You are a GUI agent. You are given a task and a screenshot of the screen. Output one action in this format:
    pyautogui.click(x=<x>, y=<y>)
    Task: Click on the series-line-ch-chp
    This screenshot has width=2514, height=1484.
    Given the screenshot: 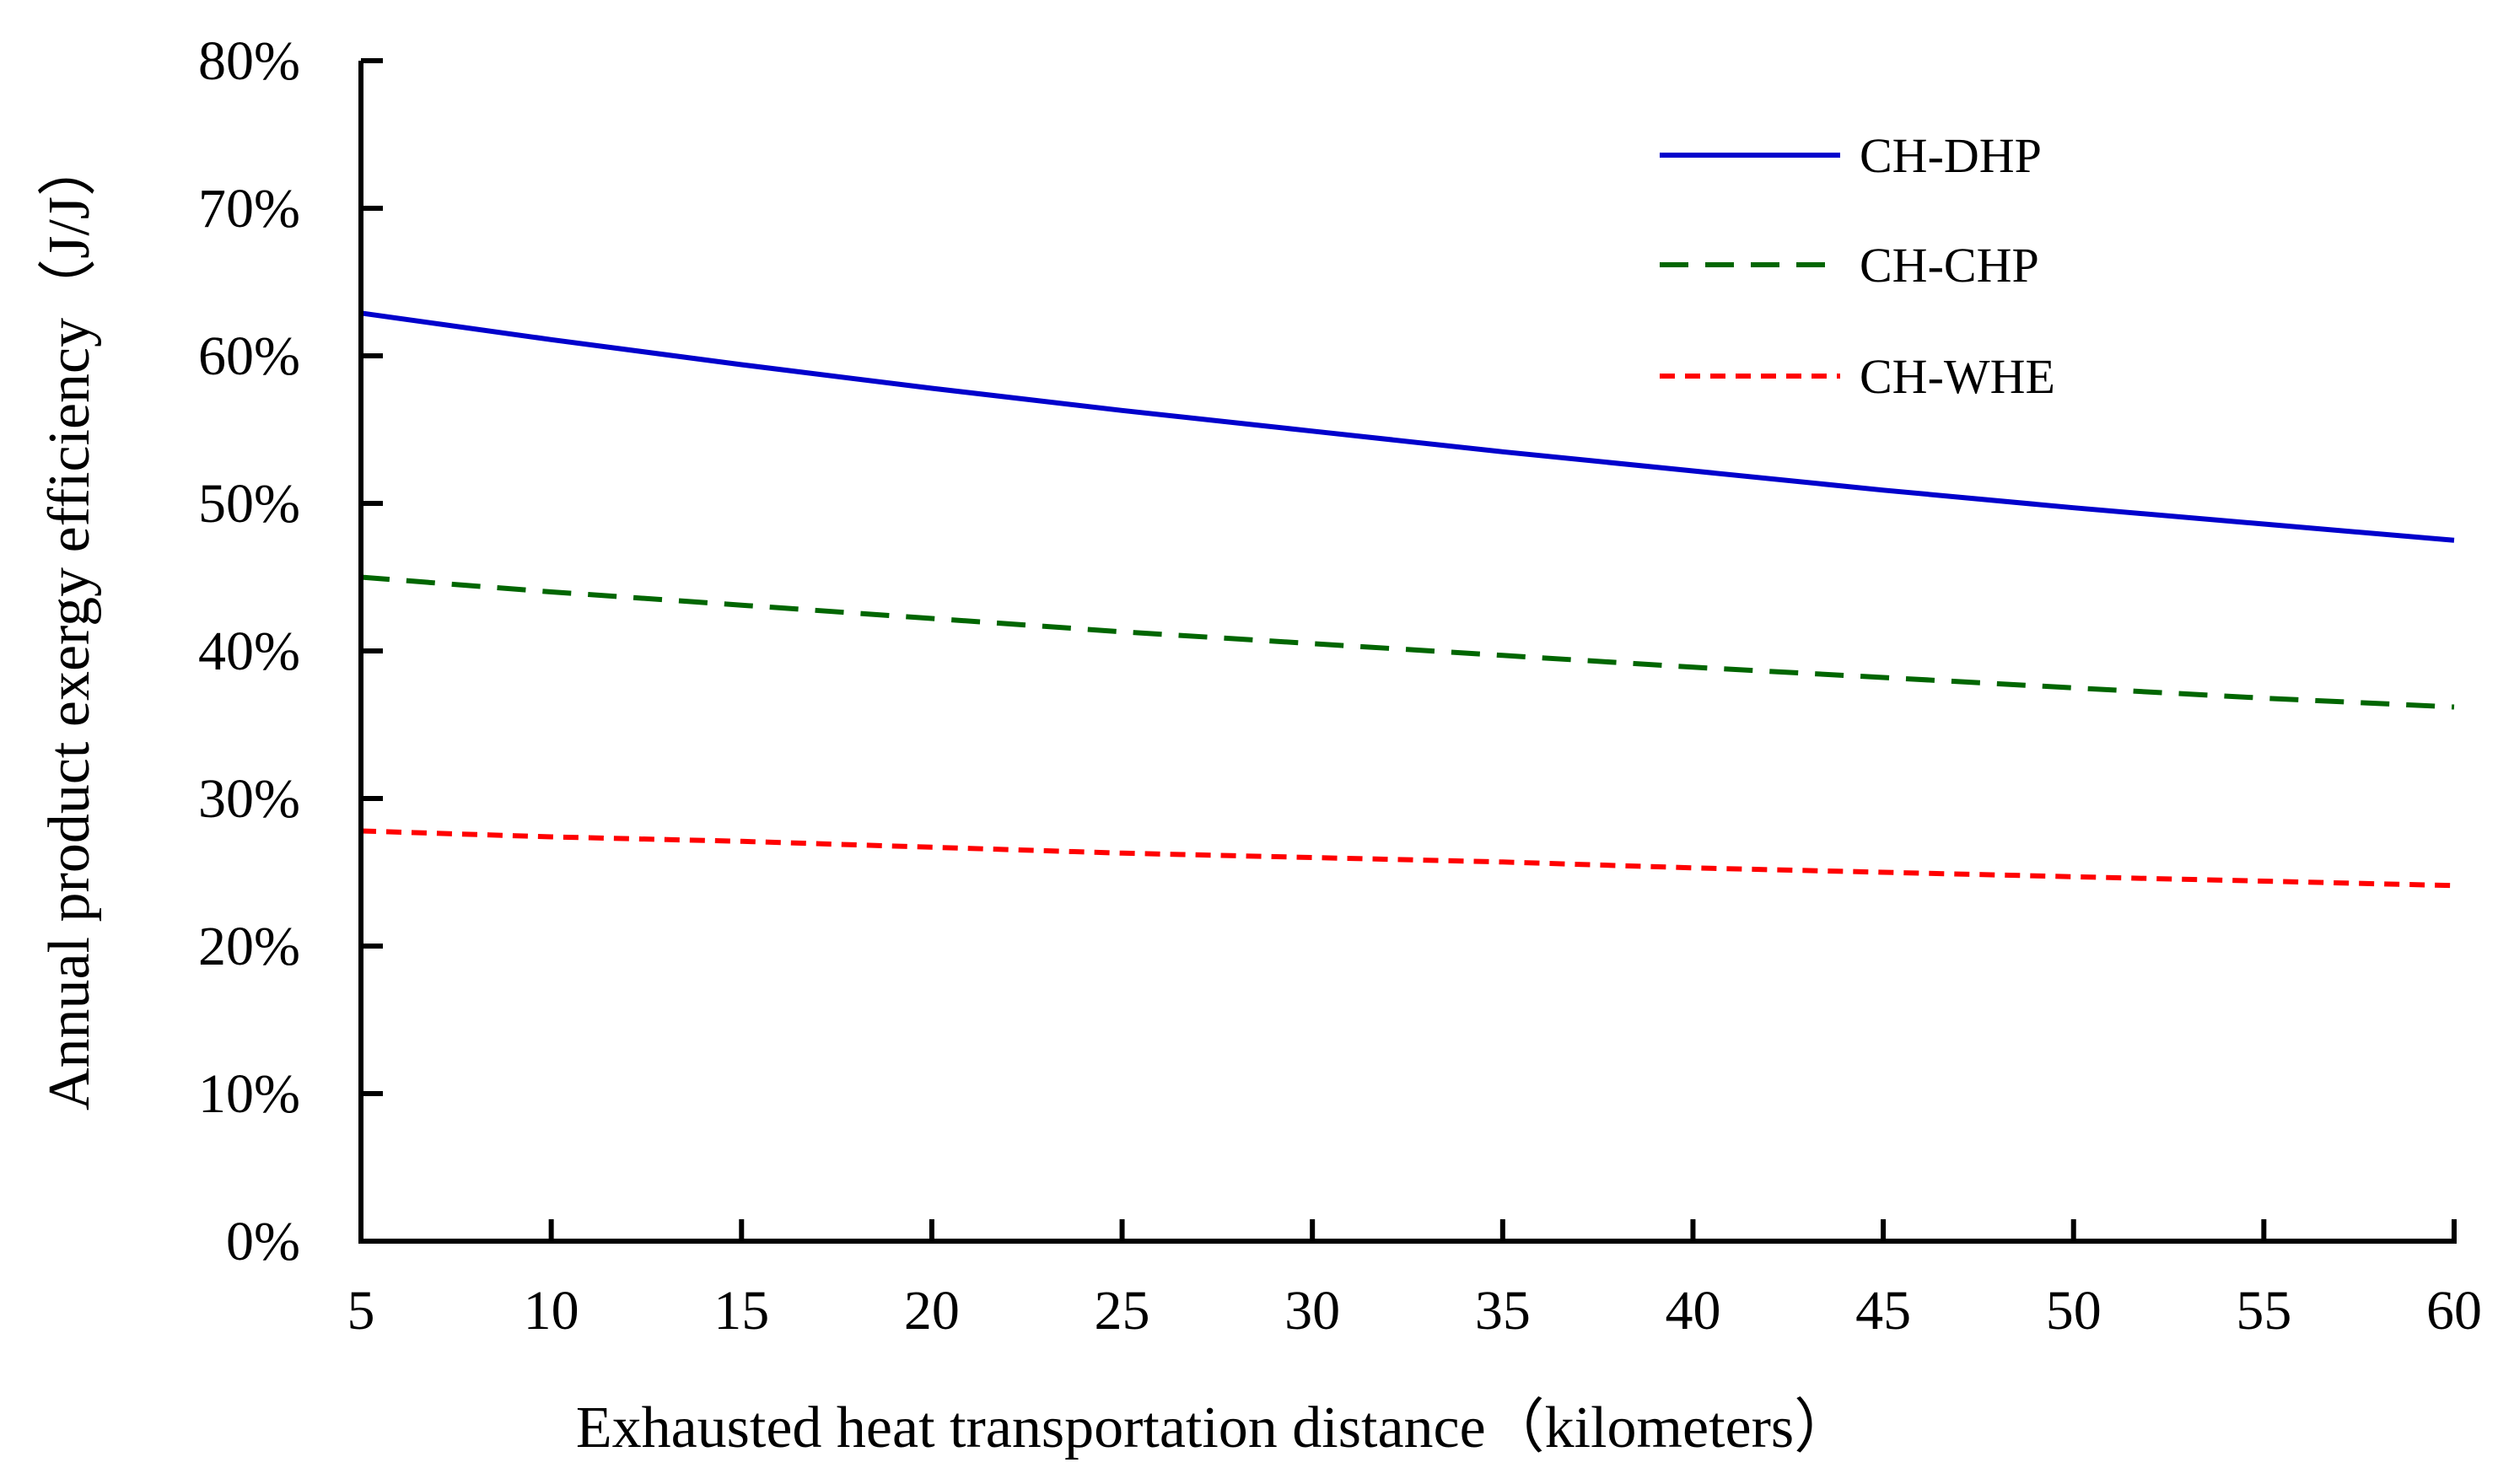 What is the action you would take?
    pyautogui.click(x=1407, y=642)
    